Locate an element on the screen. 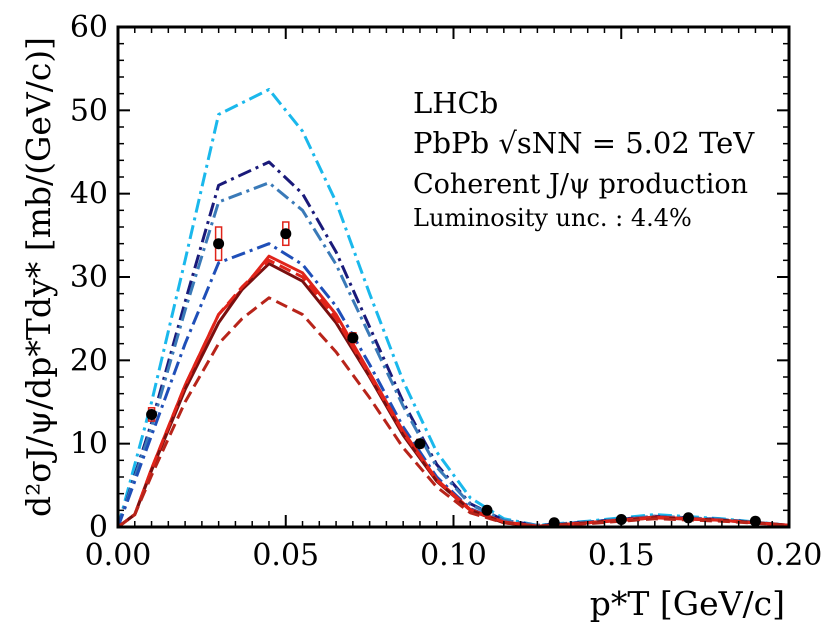 The width and height of the screenshot is (831, 638). y-axis-title: d²σJ/ψ/dp*Tdy* [mb/(GeV/c)] is located at coordinates (38, 277).